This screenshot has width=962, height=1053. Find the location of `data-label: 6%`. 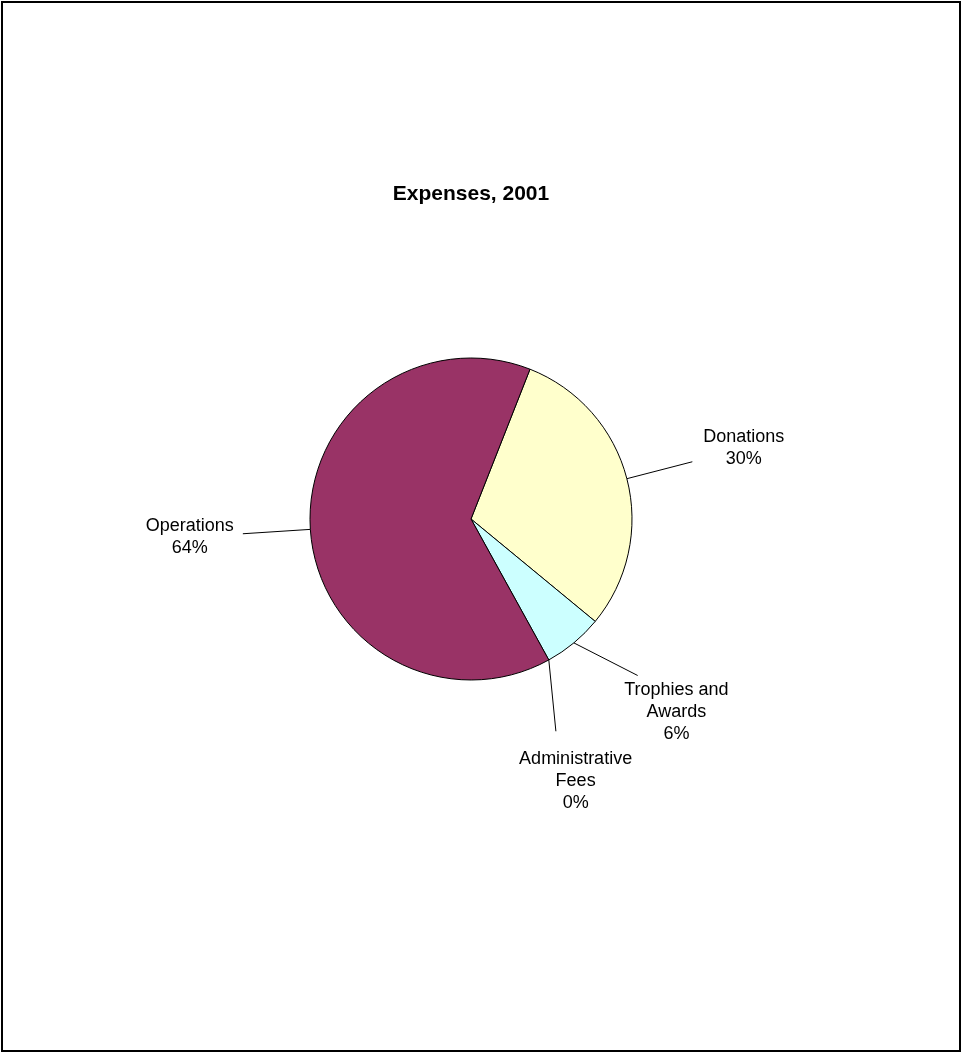

data-label: 6% is located at coordinates (676, 732).